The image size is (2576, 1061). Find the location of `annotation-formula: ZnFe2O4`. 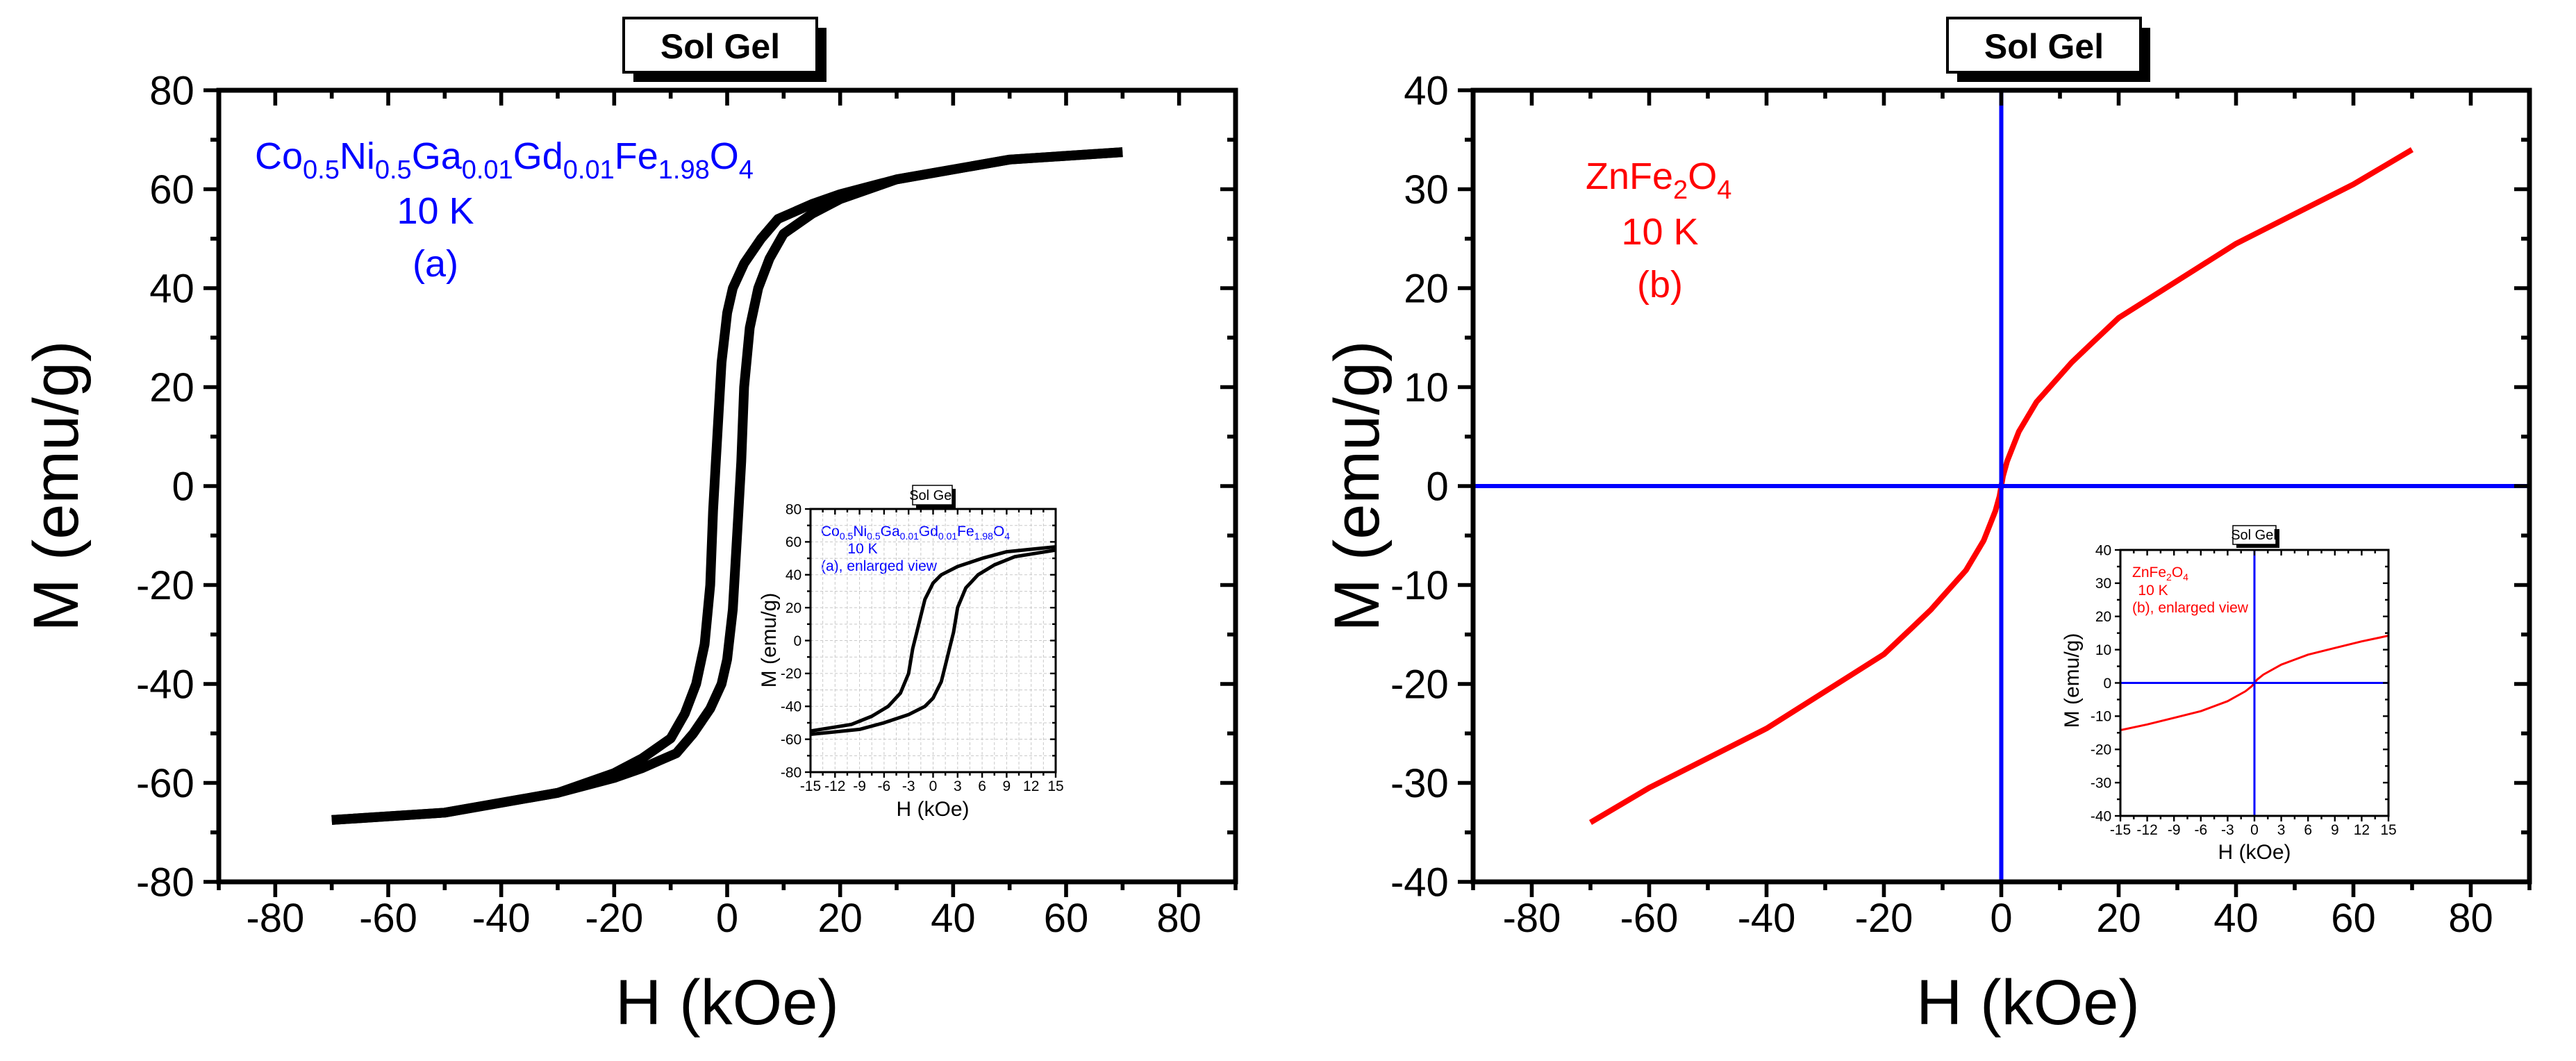

annotation-formula: ZnFe2O4 is located at coordinates (1658, 180).